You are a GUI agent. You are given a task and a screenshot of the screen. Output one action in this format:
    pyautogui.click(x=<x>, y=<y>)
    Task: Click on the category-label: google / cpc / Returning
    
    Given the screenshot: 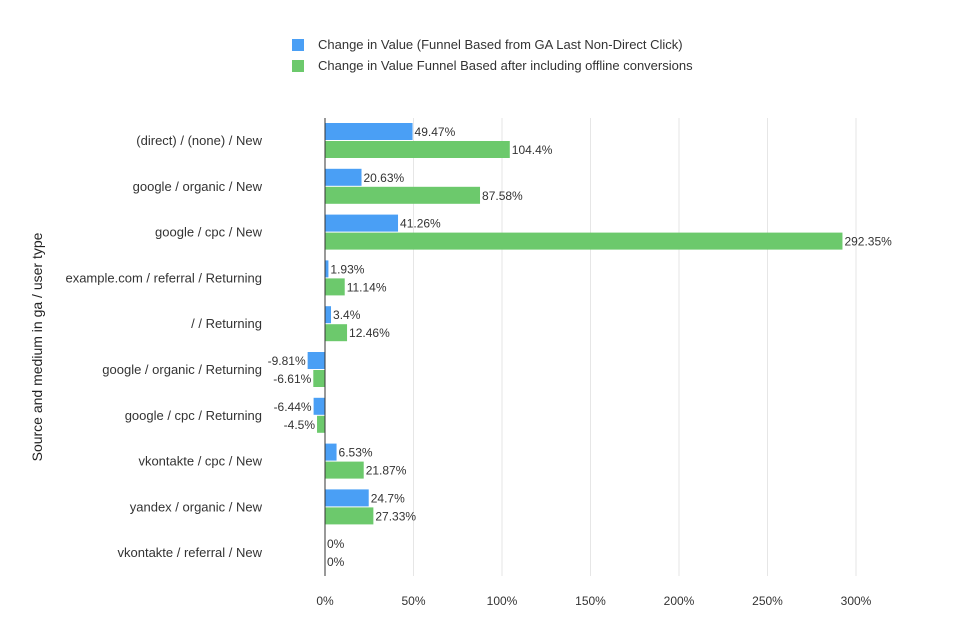 What is the action you would take?
    pyautogui.click(x=193, y=415)
    